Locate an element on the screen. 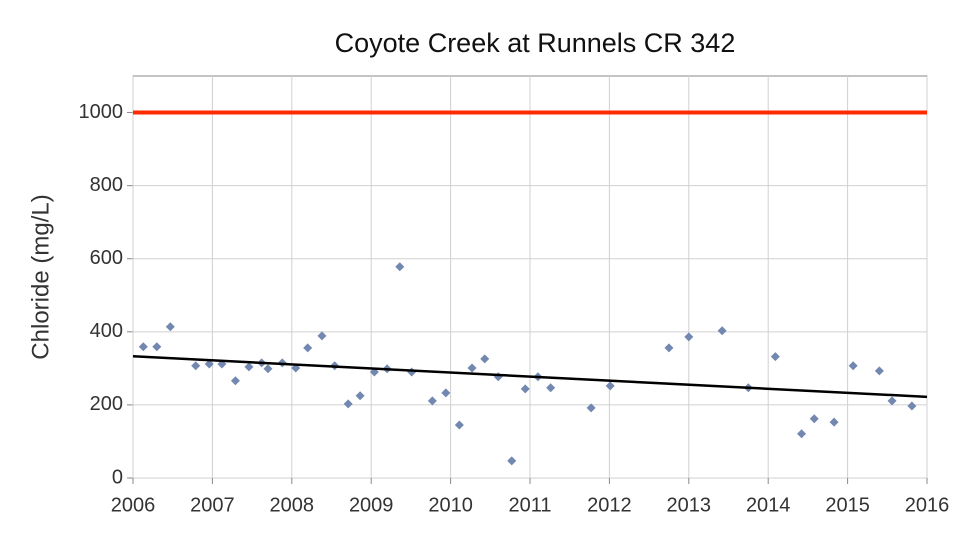  x-tick-label: 2008 is located at coordinates (292, 505).